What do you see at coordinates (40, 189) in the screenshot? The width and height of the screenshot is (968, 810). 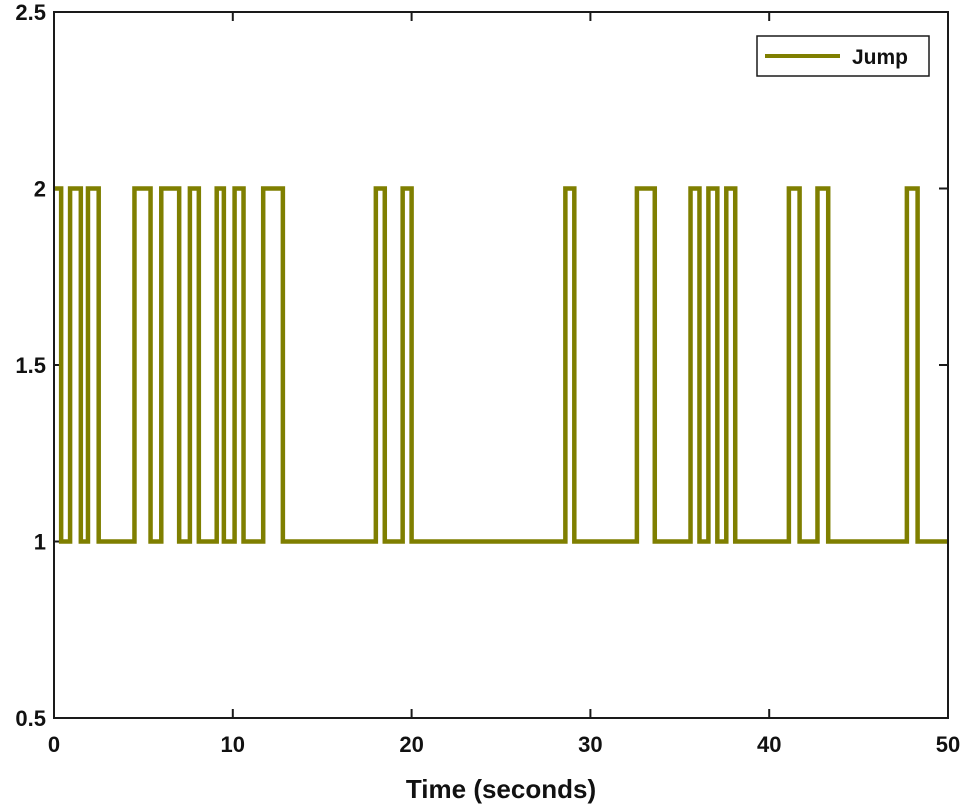 I see `y-tick-label: 2` at bounding box center [40, 189].